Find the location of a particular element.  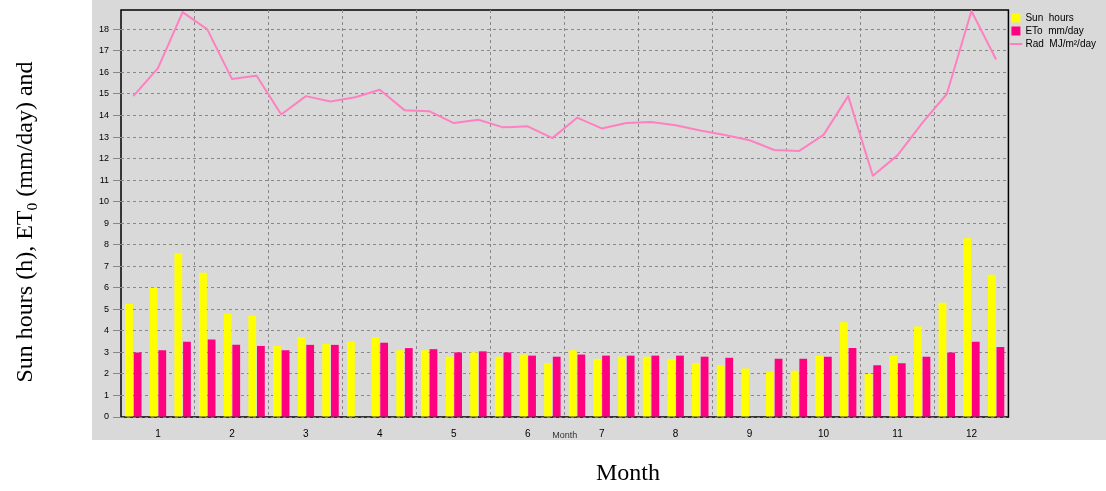

y-tick-label: 1 is located at coordinates (107, 394).